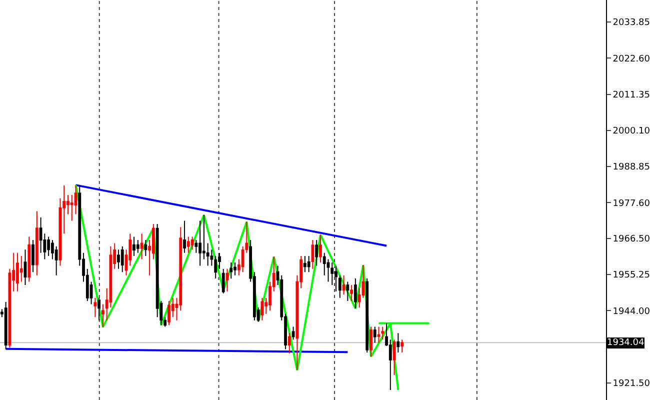  I want to click on y-tick-label: 1977.60, so click(631, 203).